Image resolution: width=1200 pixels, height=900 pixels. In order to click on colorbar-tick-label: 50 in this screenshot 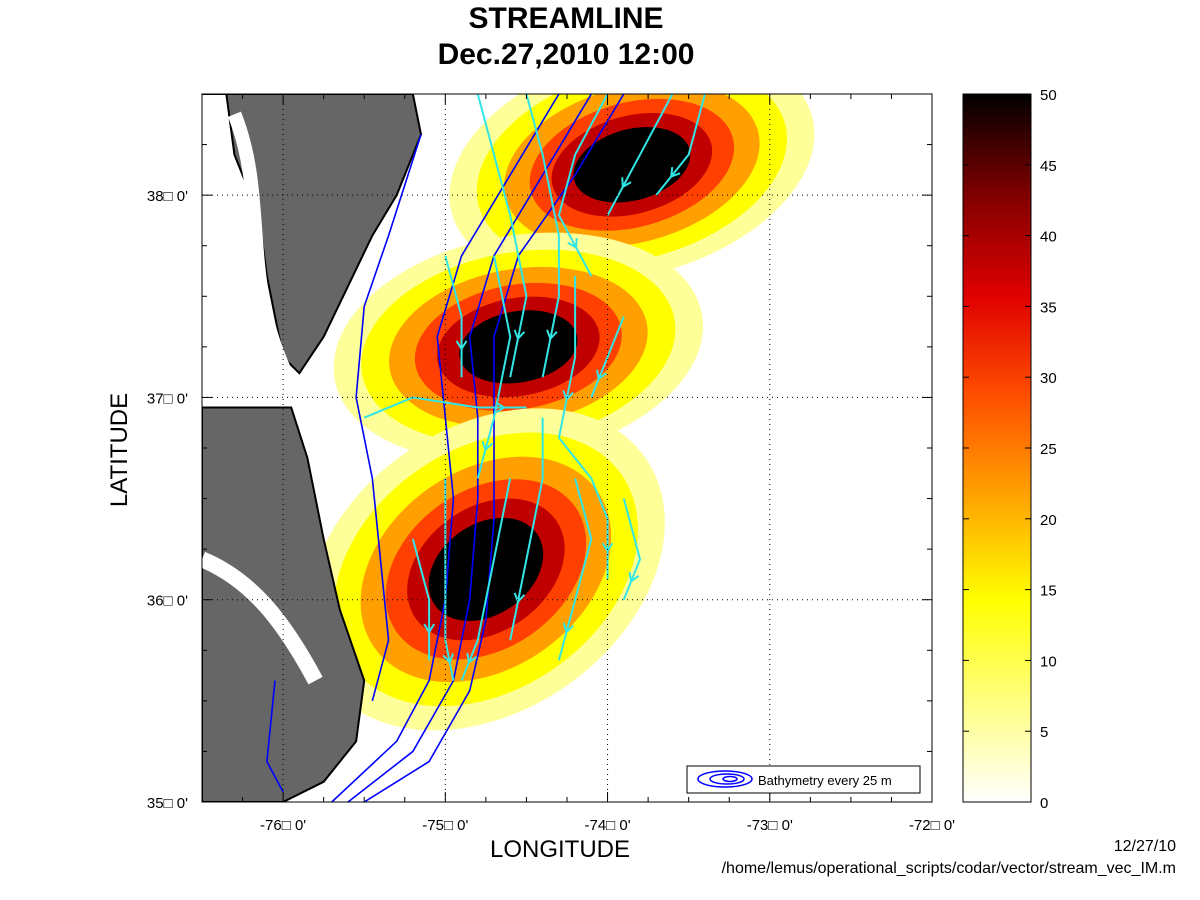, I will do `click(1048, 95)`.